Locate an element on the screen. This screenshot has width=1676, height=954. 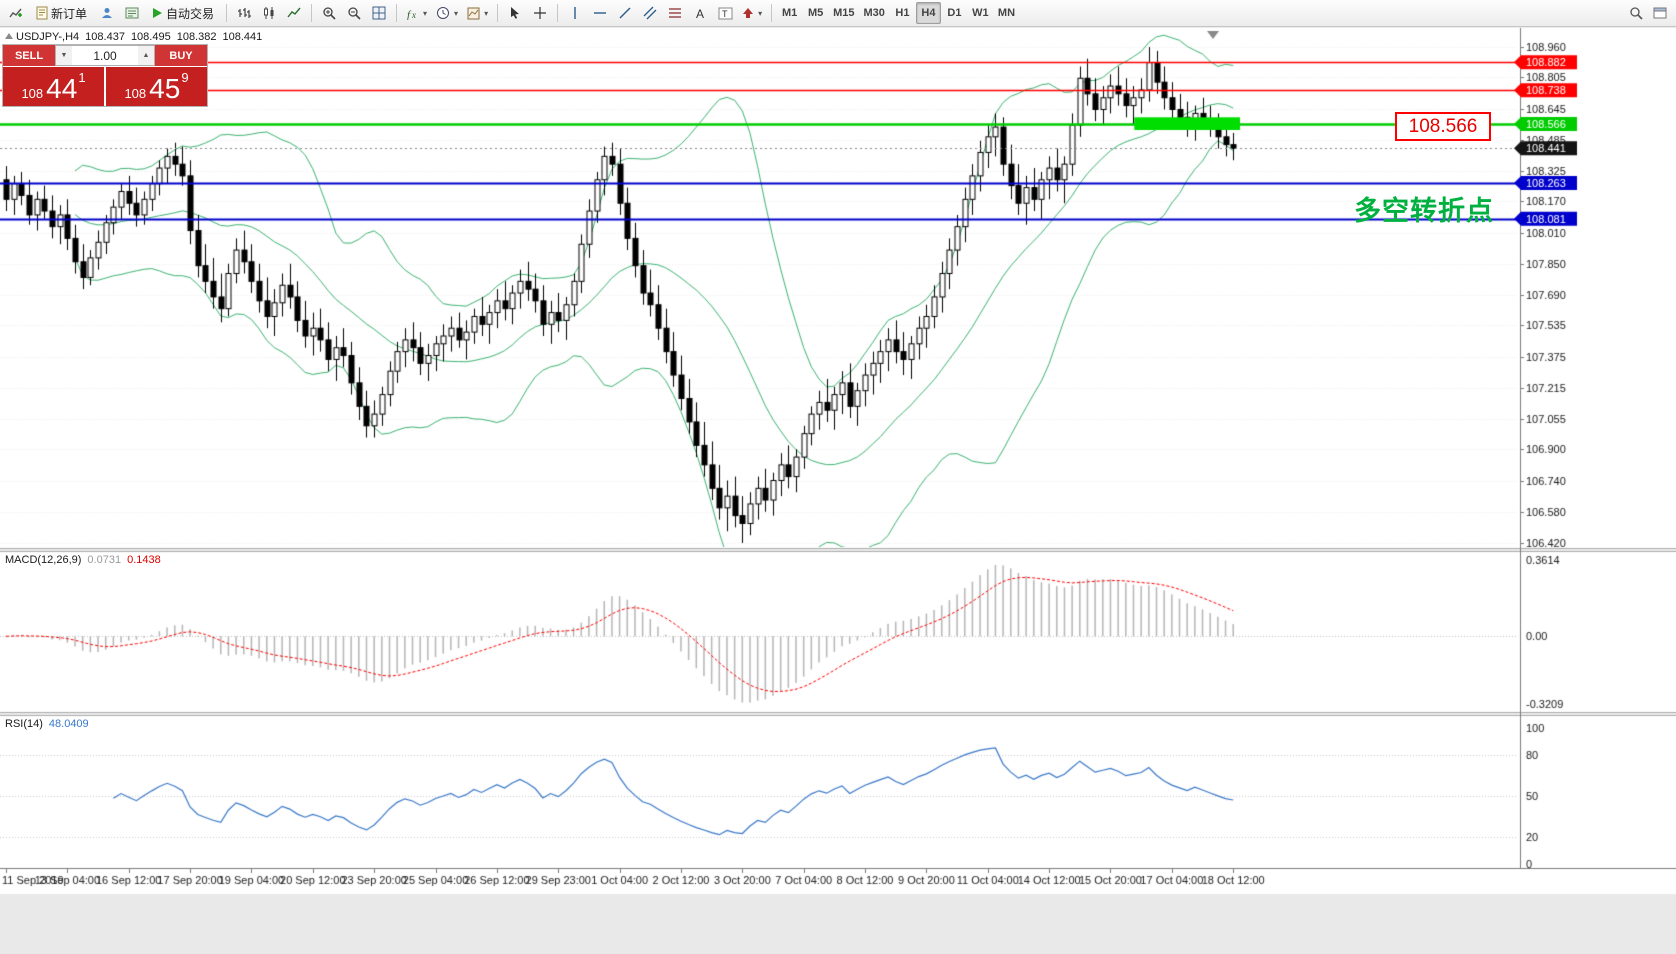
trendline-icon is located at coordinates (625, 13).